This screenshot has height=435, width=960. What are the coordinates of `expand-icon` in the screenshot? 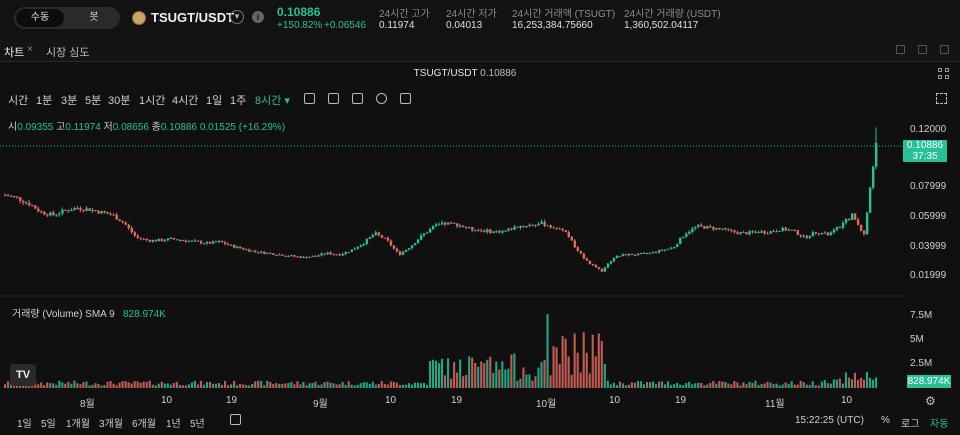 It's located at (944, 49).